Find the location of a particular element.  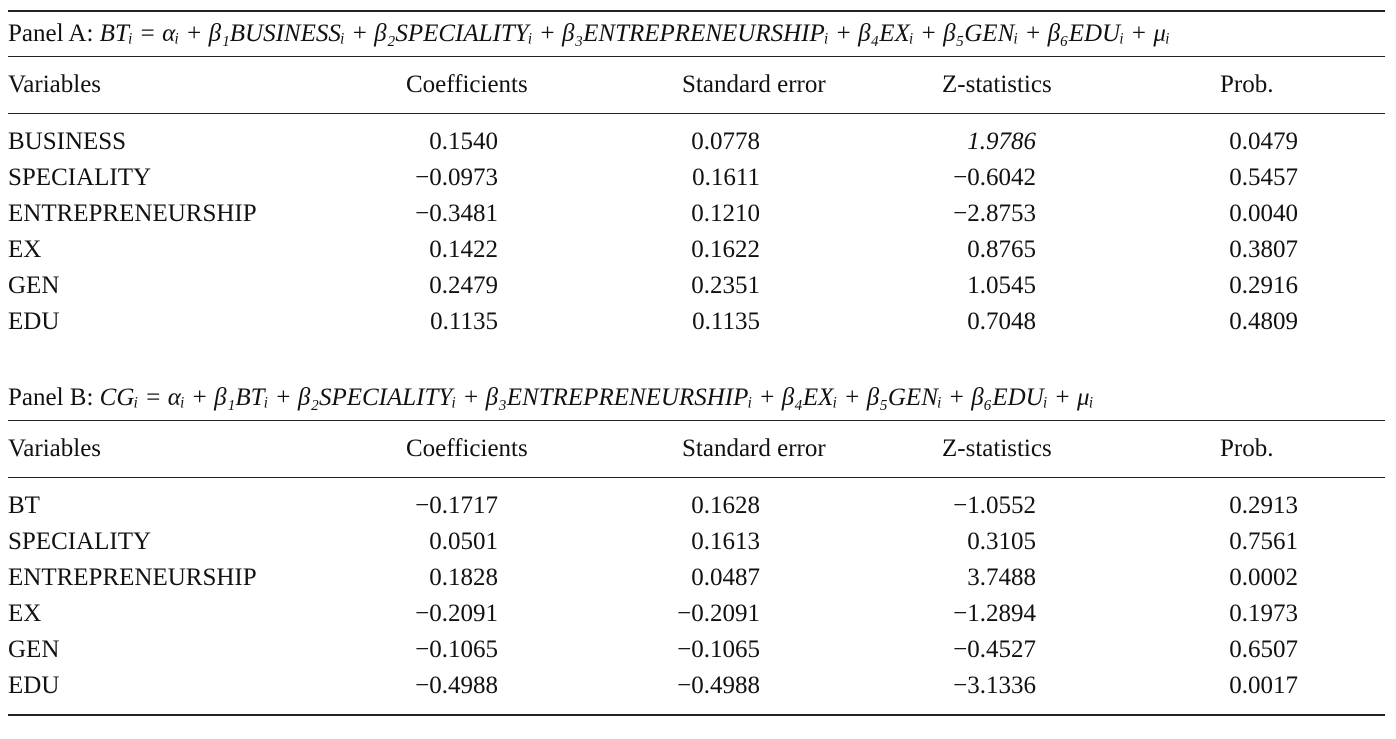

cell-standard-error: 0.1135 is located at coordinates (726, 321).